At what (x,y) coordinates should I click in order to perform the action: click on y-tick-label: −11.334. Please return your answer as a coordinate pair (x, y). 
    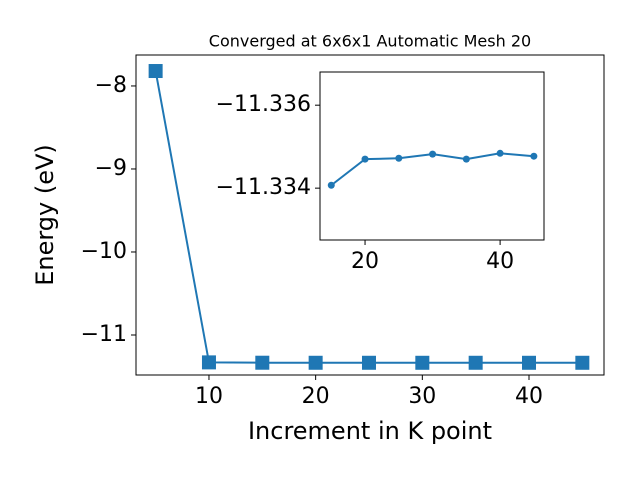
    Looking at the image, I should click on (263, 187).